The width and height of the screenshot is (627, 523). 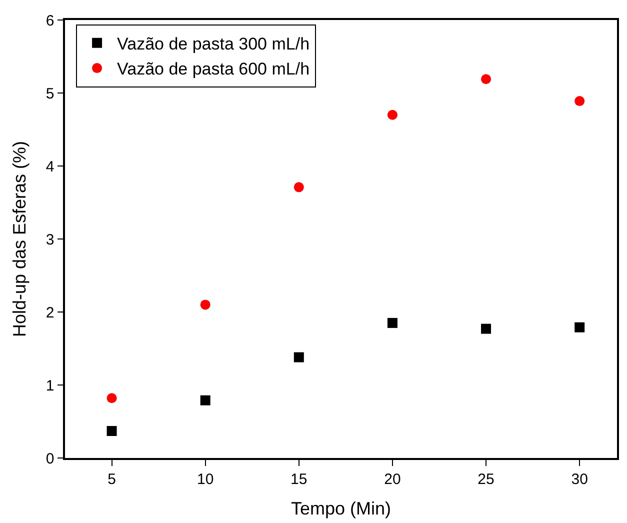 I want to click on y-tick-label: 1, so click(x=50, y=385).